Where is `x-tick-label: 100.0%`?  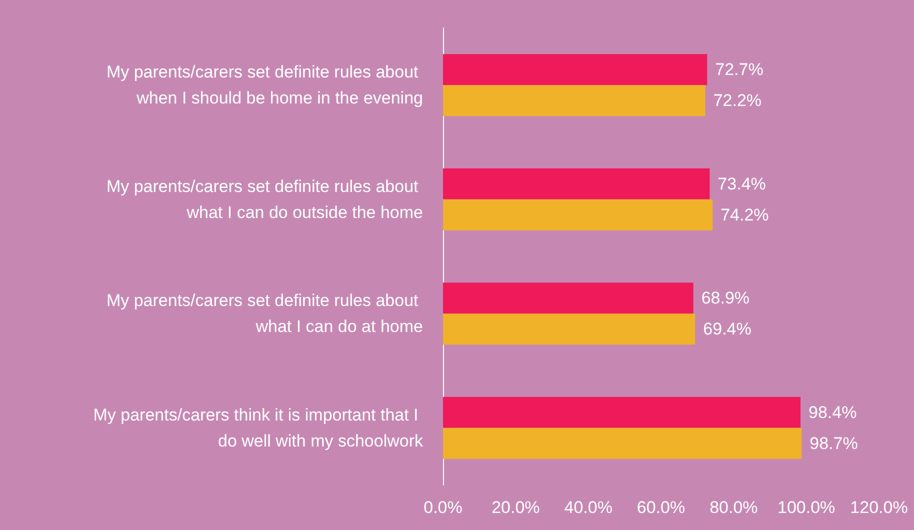 x-tick-label: 100.0% is located at coordinates (806, 507).